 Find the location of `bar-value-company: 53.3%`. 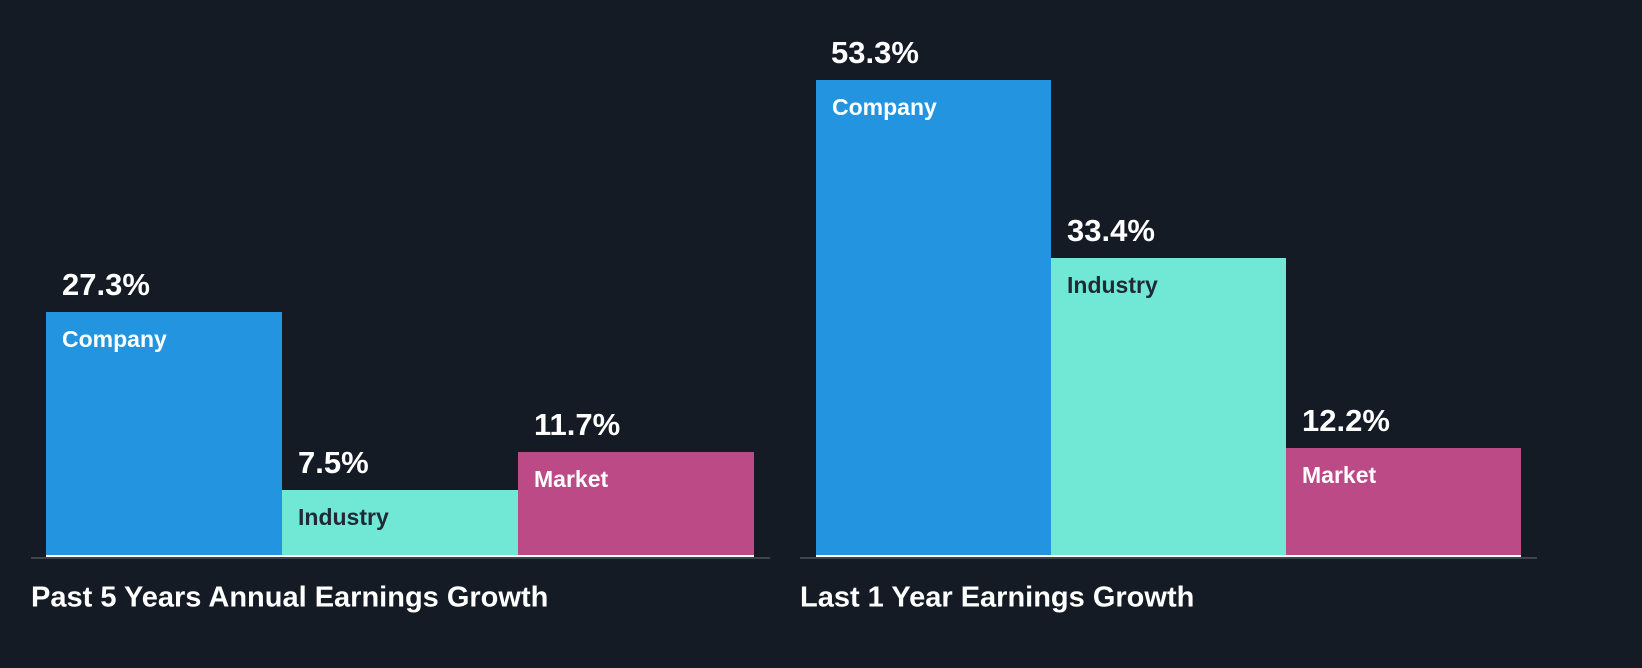

bar-value-company: 53.3% is located at coordinates (875, 52).